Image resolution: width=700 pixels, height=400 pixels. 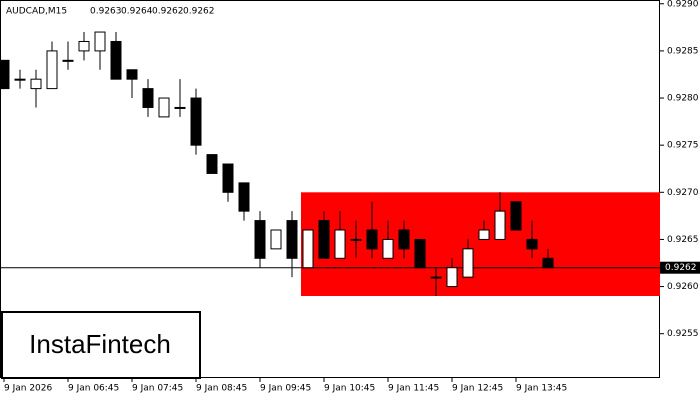 I want to click on price-label-box, so click(x=680, y=267).